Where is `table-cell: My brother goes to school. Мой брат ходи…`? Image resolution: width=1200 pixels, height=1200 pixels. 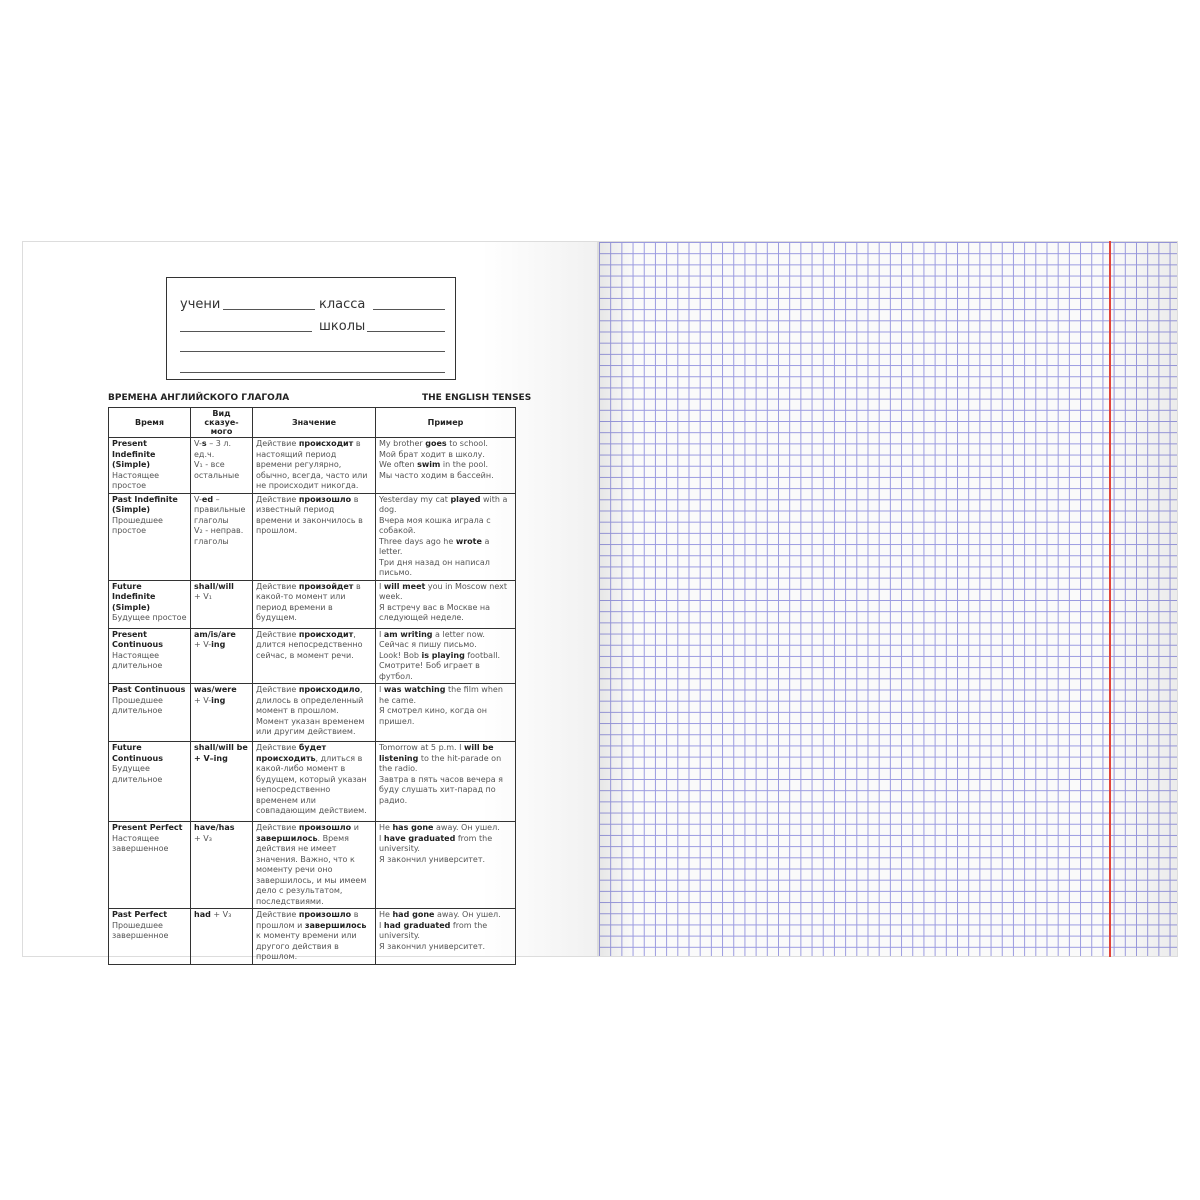 table-cell: My brother goes to school. Мой брат ходи… is located at coordinates (445, 465).